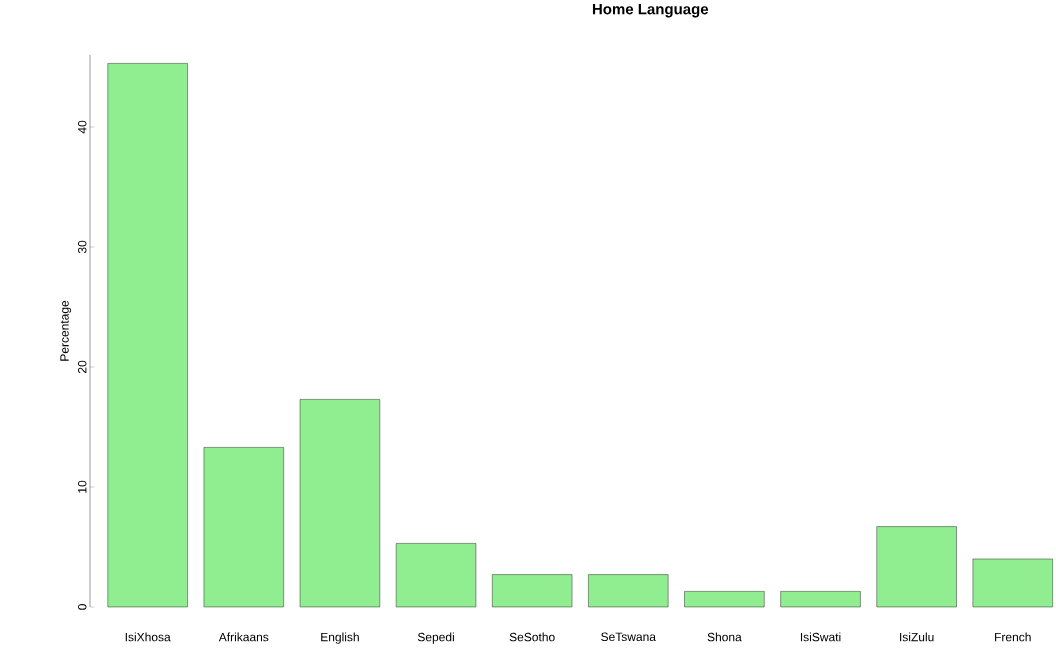 The image size is (1056, 660). What do you see at coordinates (243, 637) in the screenshot?
I see `x-tick-label: Afrikaans` at bounding box center [243, 637].